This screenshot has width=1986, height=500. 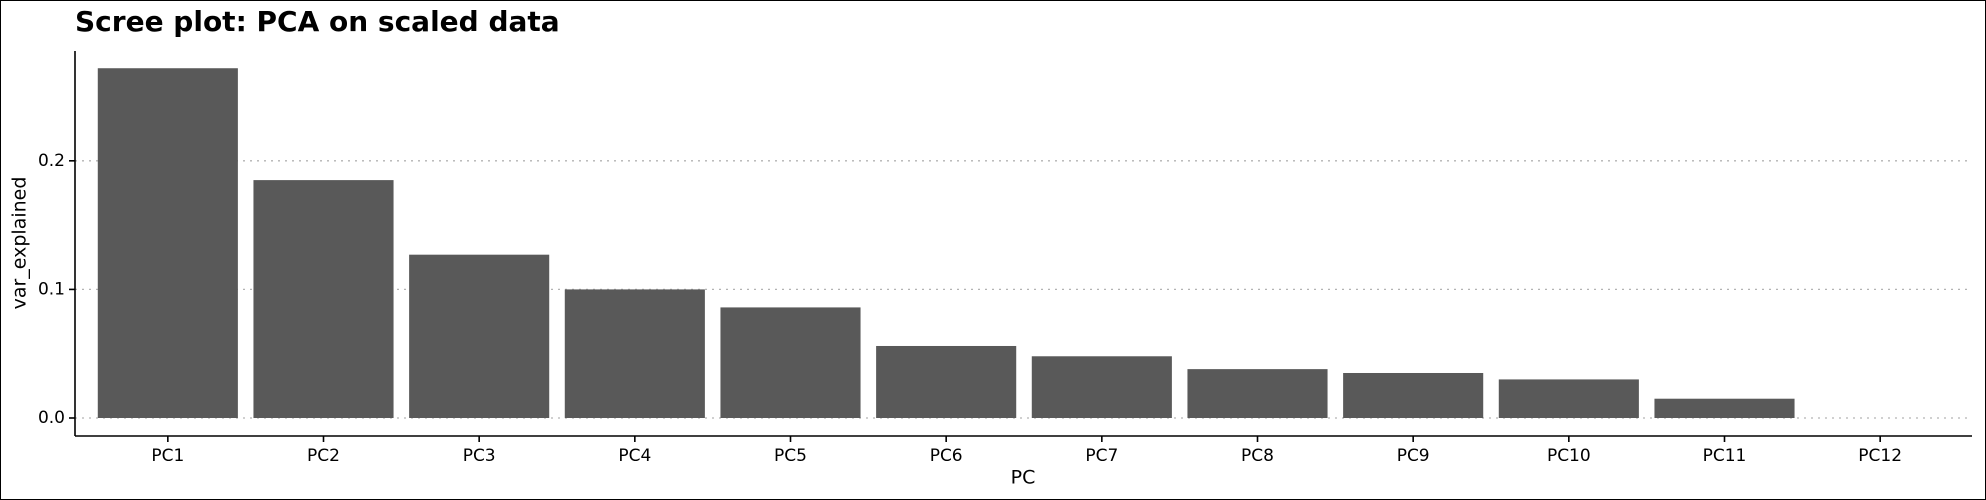 I want to click on y-axis-title: var_explained, so click(x=20, y=243).